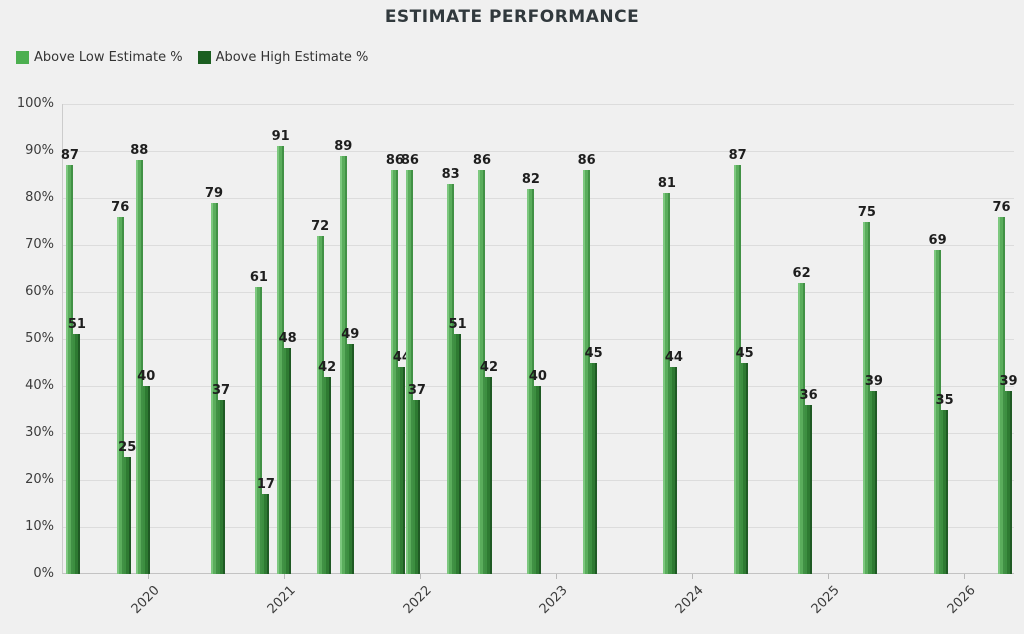  Describe the element at coordinates (146, 376) in the screenshot. I see `value-label-high: 40` at that location.